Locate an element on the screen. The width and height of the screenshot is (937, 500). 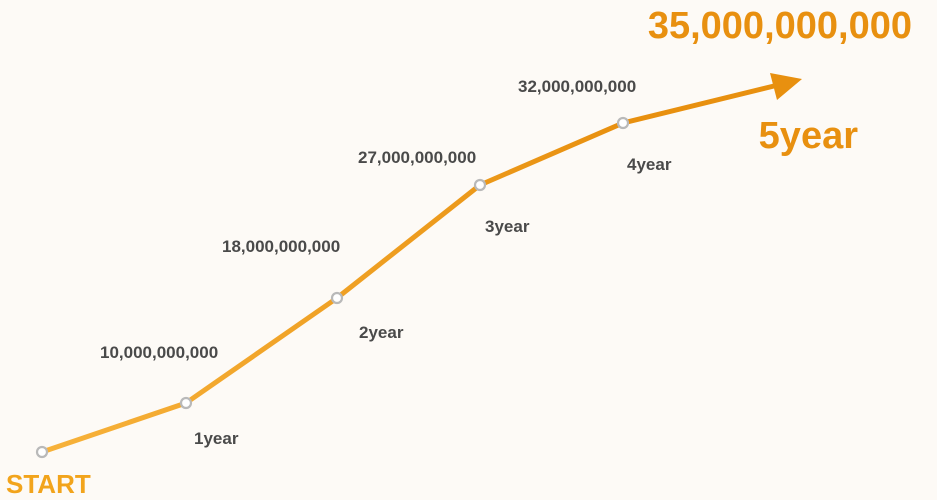
series-line-final-segment is located at coordinates (698, 104).